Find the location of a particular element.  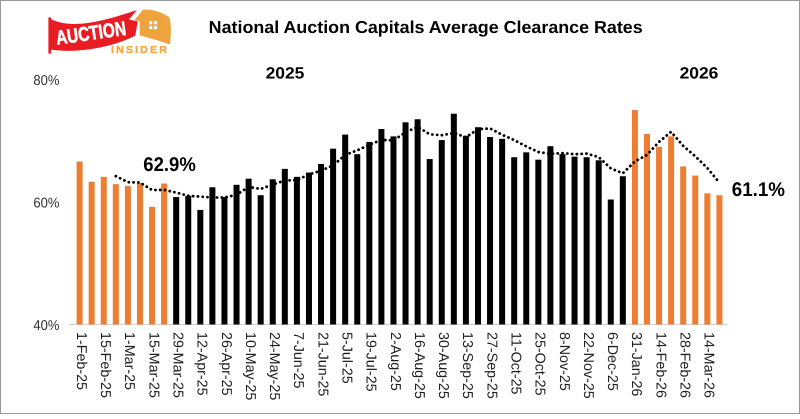

svg-text: 29-Mar-25 is located at coordinates (177, 365).